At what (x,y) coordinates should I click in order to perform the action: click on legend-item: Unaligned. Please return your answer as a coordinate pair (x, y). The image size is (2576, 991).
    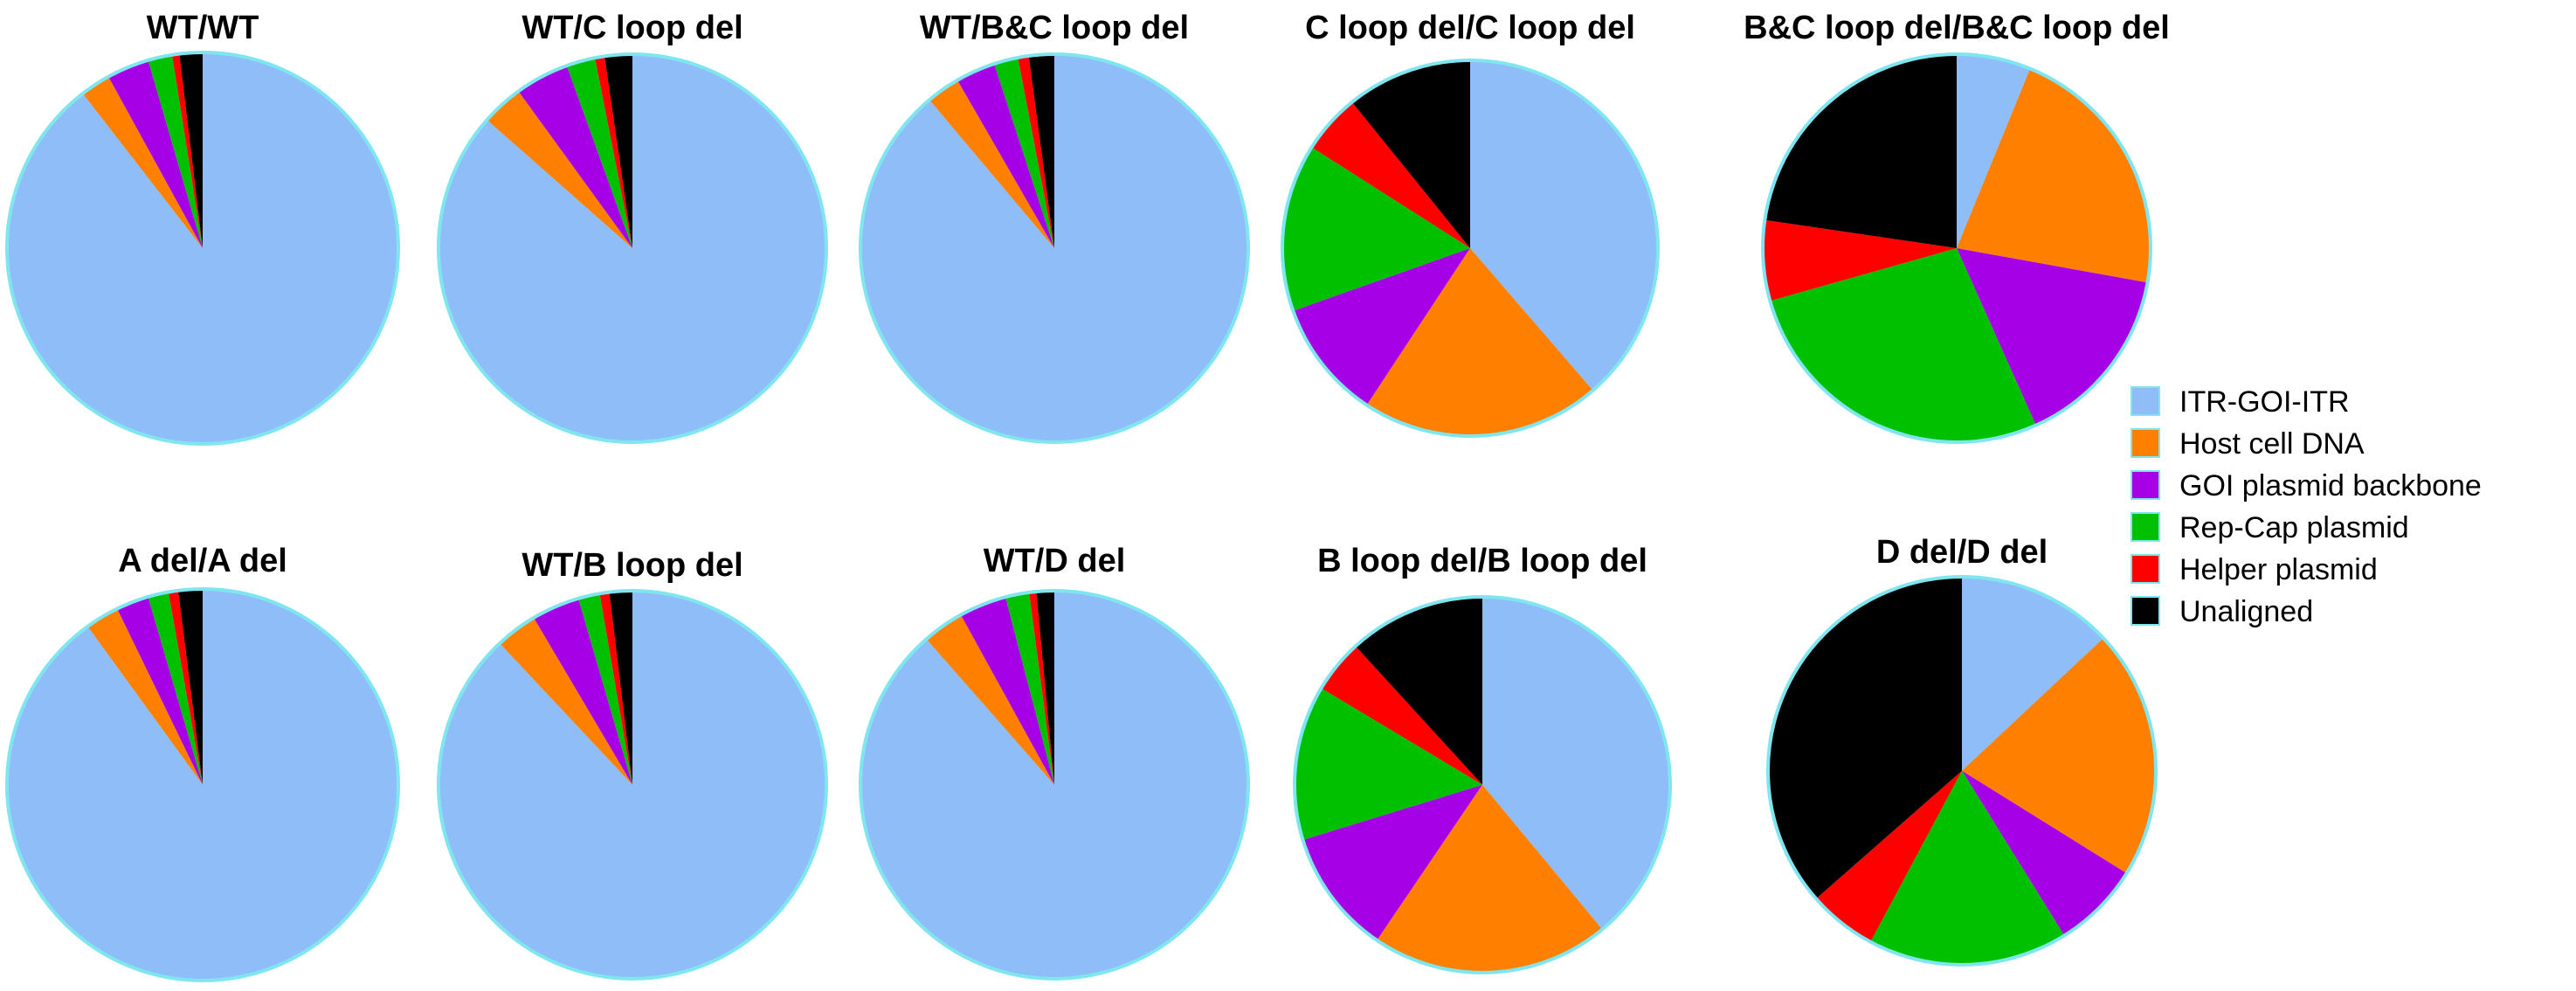
    Looking at the image, I should click on (2222, 611).